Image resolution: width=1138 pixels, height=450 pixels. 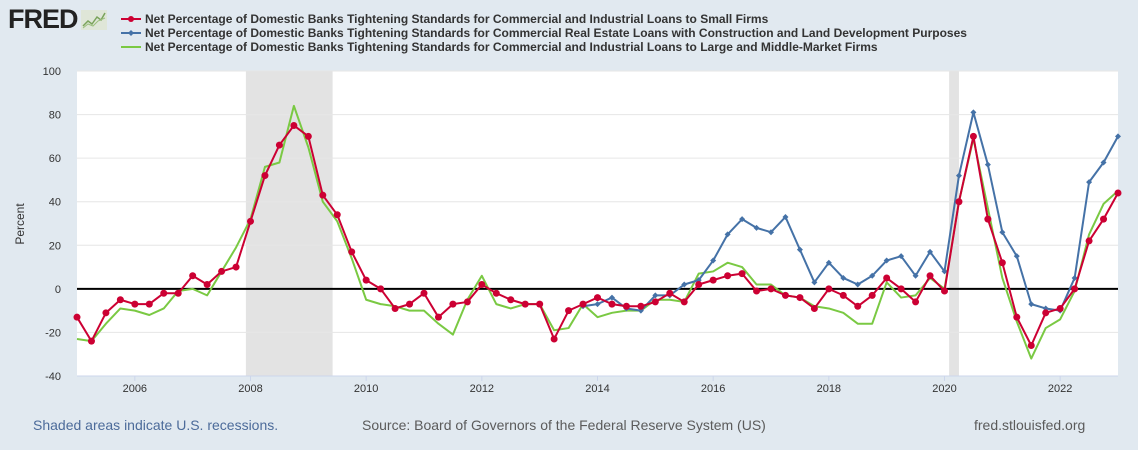 I want to click on y-axis-label: Percent, so click(x=20, y=224).